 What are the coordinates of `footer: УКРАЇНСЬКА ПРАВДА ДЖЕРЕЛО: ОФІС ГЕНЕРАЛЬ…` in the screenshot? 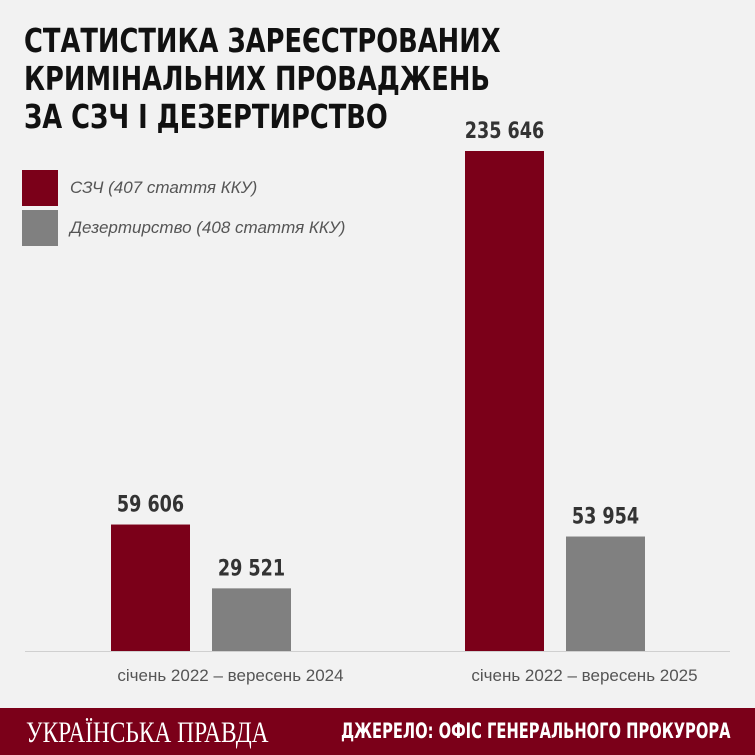 It's located at (377, 731).